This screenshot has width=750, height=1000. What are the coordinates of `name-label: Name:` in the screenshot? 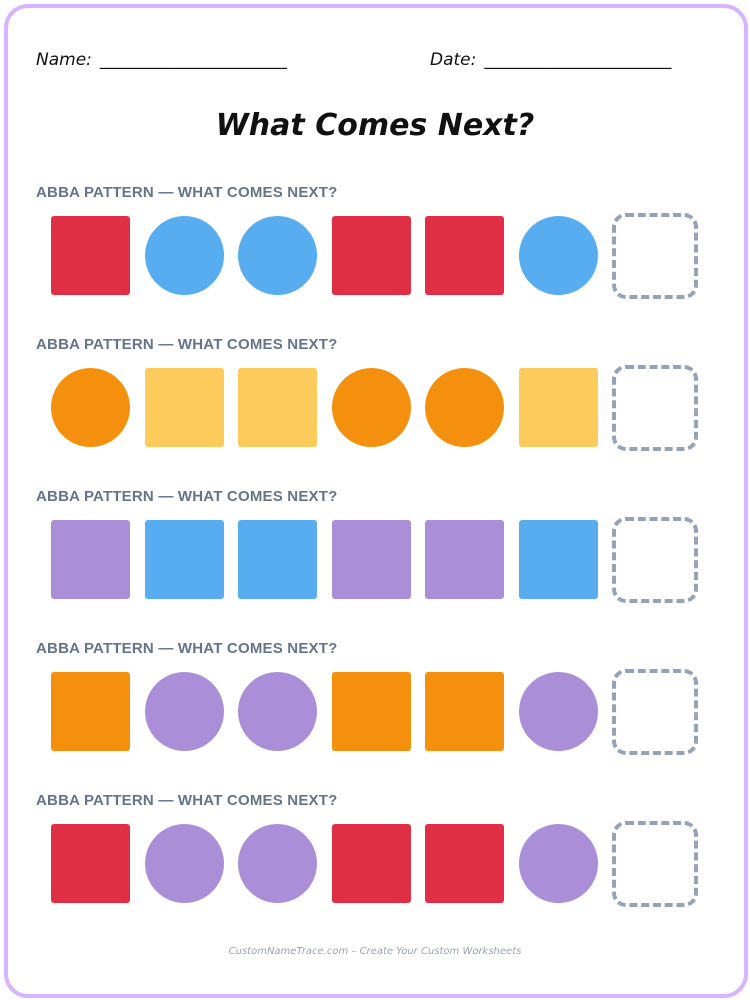 It's located at (64, 60).